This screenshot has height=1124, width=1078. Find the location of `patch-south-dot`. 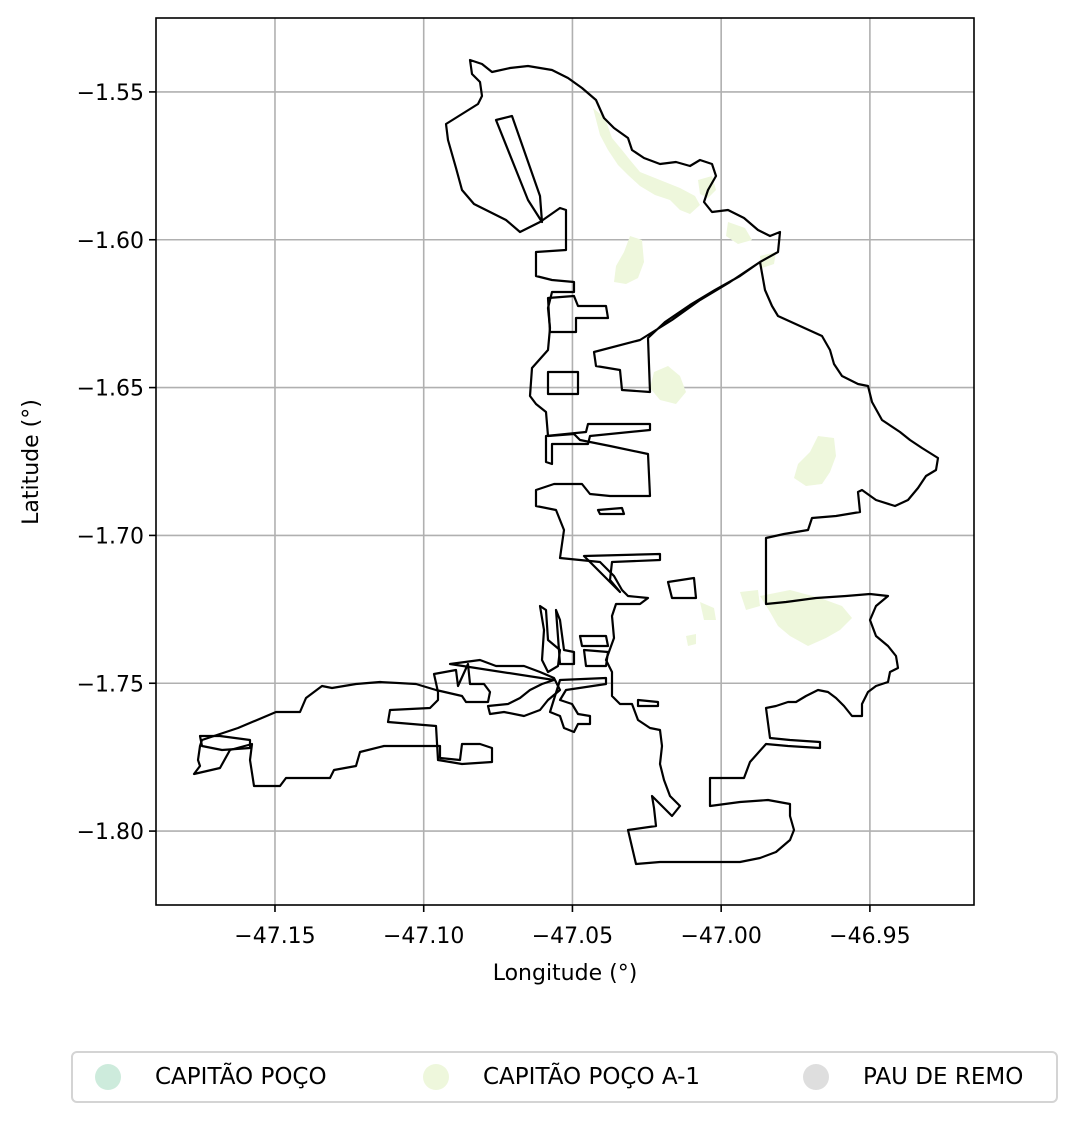

patch-south-dot is located at coordinates (691, 640).